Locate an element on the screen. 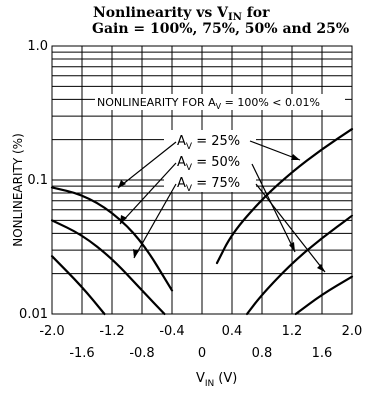 The width and height of the screenshot is (370, 396). arrowhead-75-left is located at coordinates (136, 253).